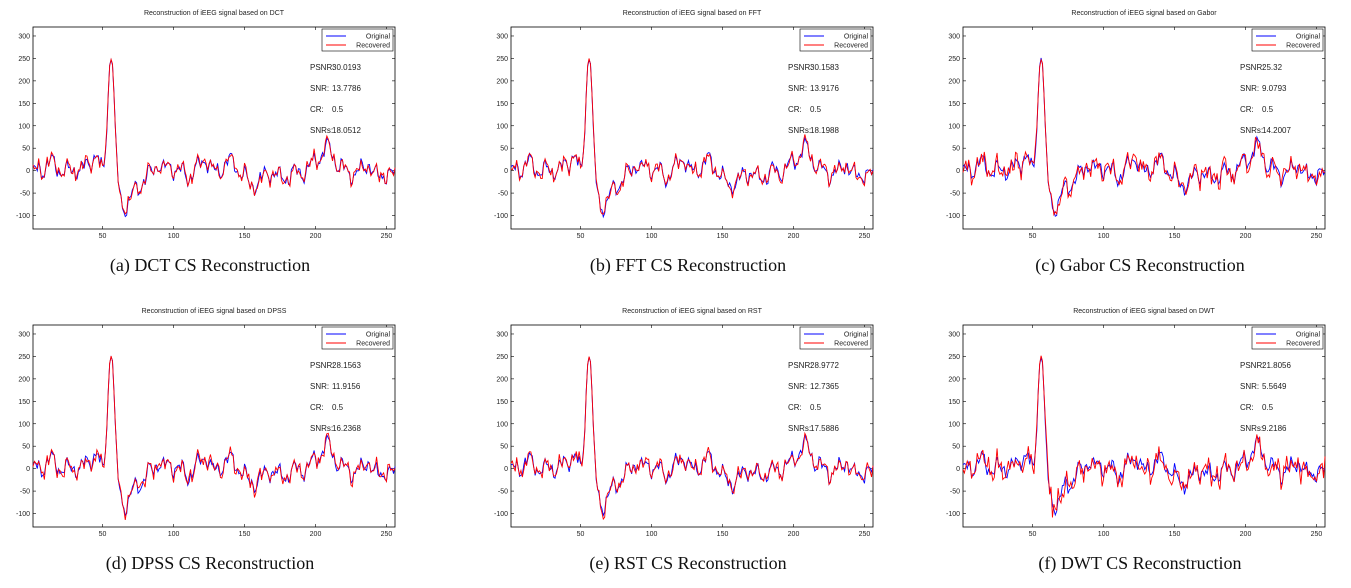 The width and height of the screenshot is (1351, 588). Describe the element at coordinates (688, 265) in the screenshot. I see `figure-caption: (b) FFT CS Reconstruction` at that location.